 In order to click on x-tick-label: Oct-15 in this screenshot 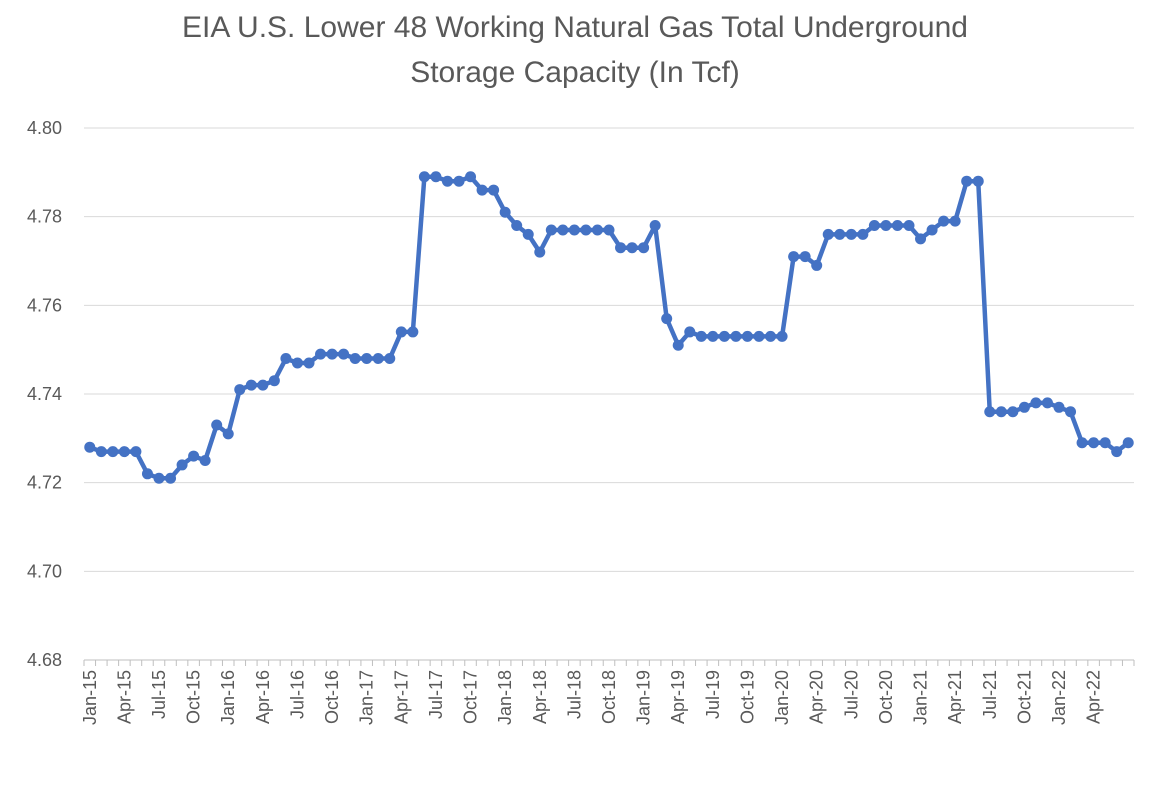, I will do `click(194, 697)`.